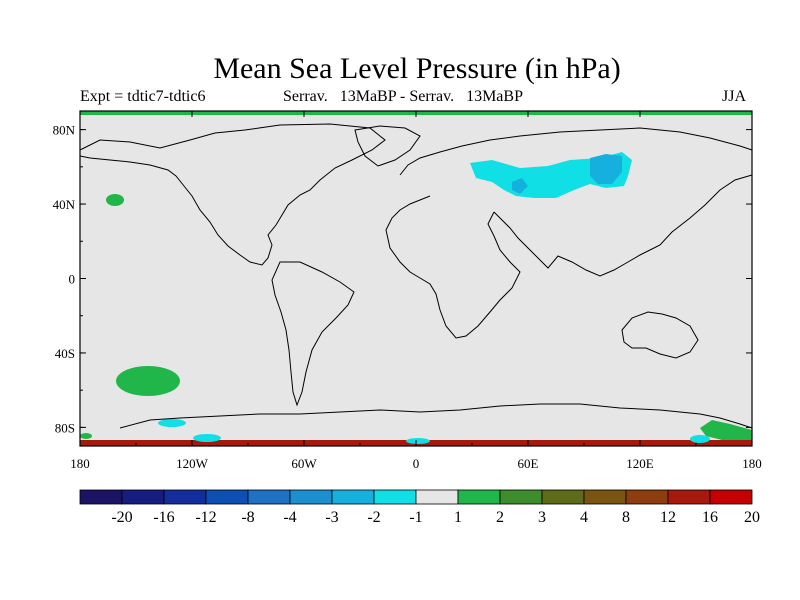  Describe the element at coordinates (726, 430) in the screenshot. I see `ross-sea-patch` at that location.